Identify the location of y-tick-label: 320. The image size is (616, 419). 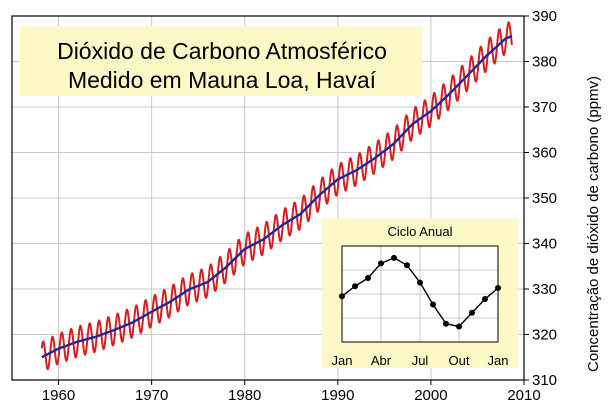
(544, 335).